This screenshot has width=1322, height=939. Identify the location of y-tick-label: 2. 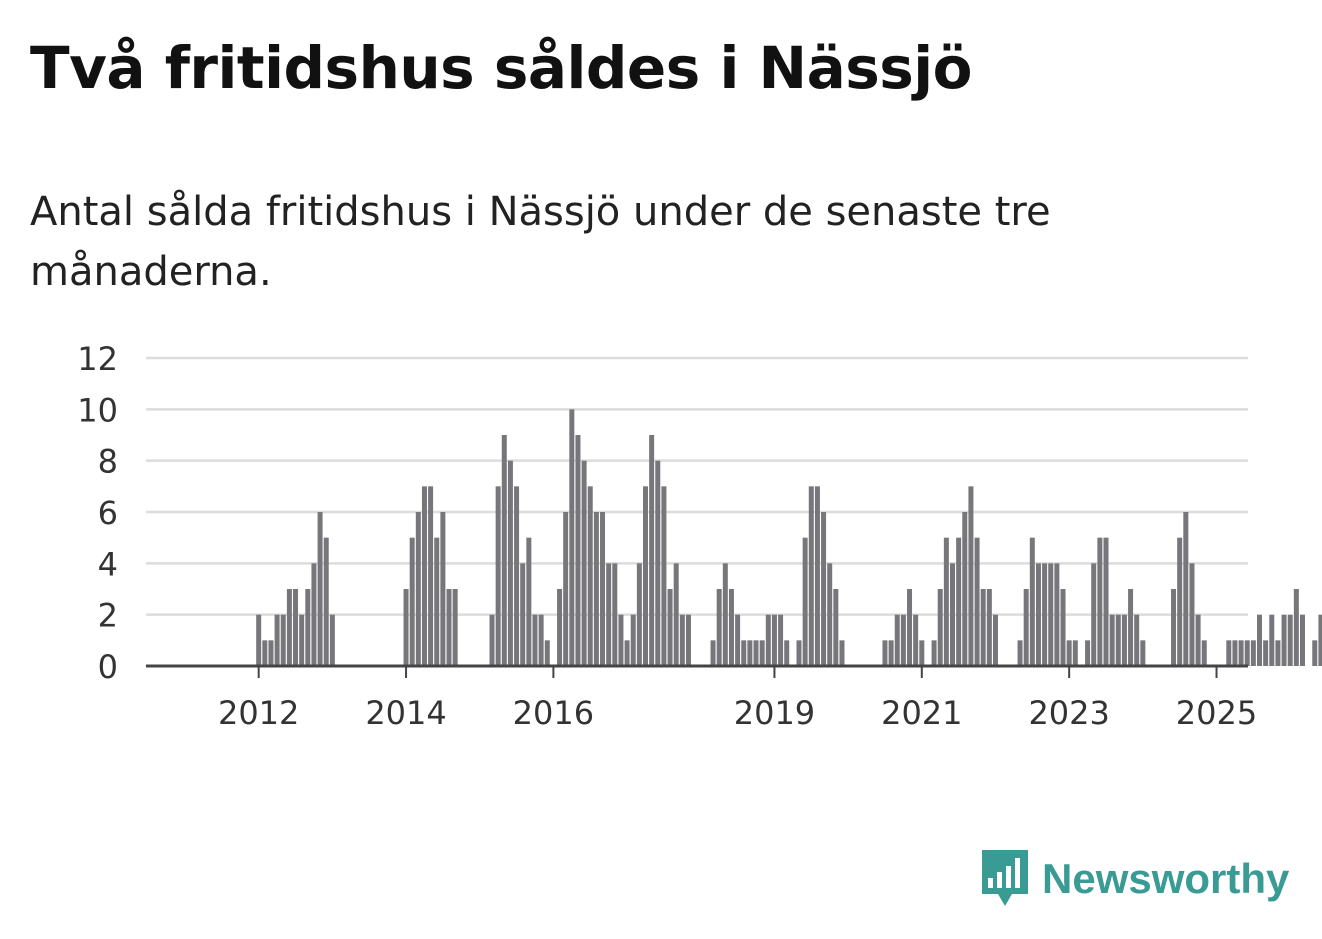
(108, 616).